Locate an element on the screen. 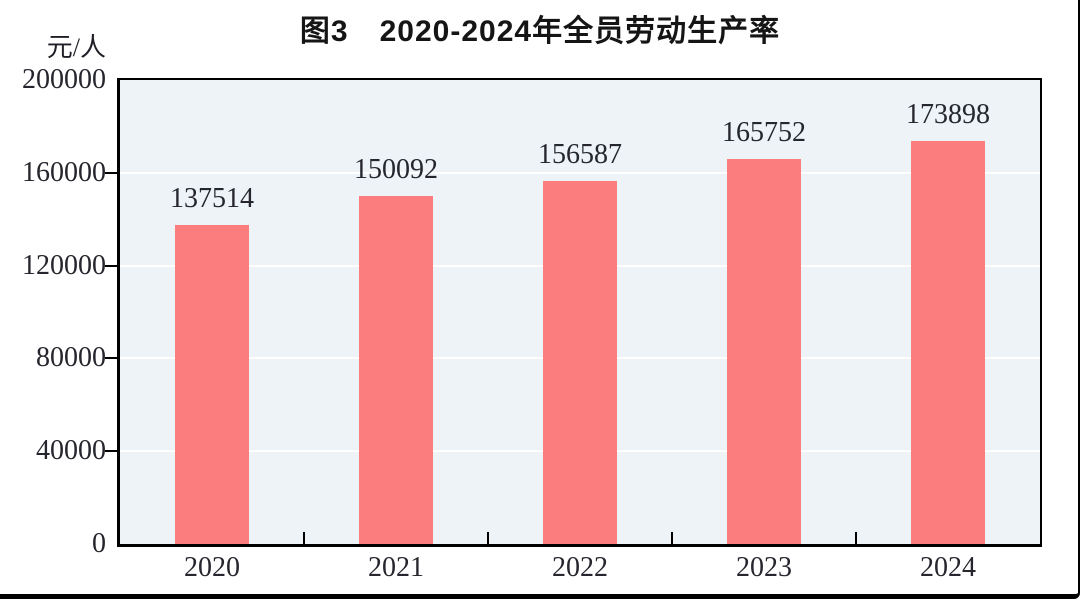 This screenshot has height=599, width=1080. y-tick-label-80000: 80000 is located at coordinates (71, 357).